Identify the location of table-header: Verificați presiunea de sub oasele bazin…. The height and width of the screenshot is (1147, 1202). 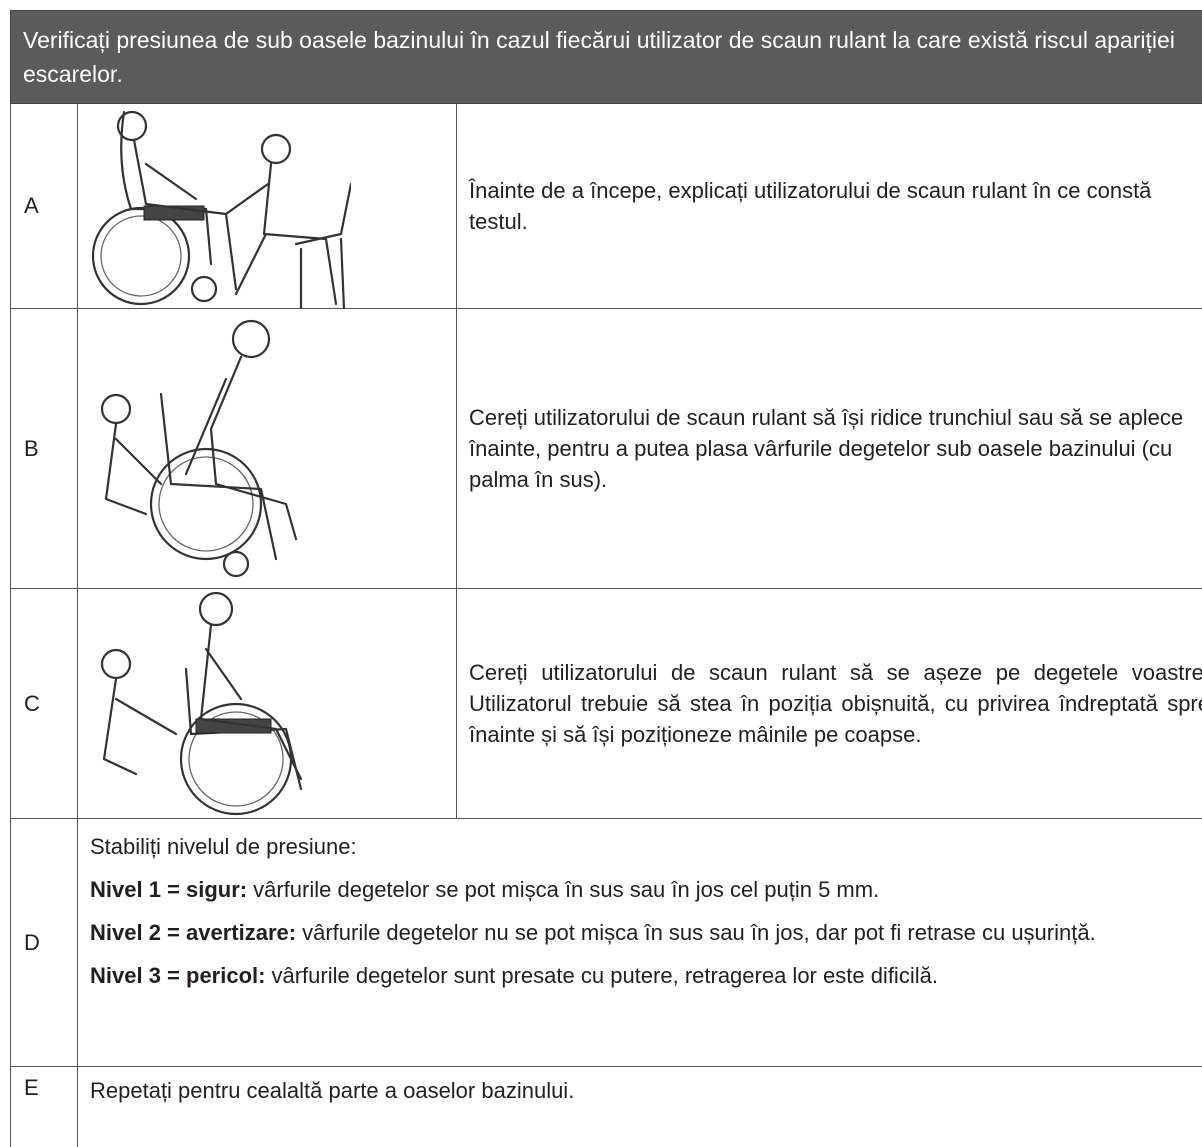
(606, 57).